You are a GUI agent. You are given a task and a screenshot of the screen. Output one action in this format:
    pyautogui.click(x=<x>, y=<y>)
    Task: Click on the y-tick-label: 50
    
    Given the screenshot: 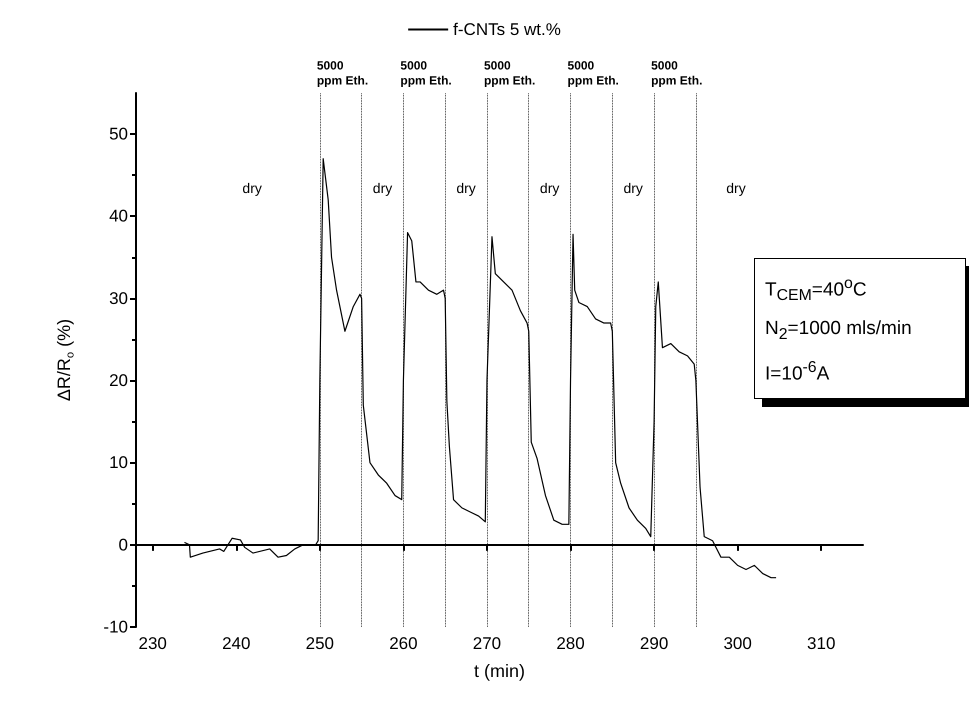 What is the action you would take?
    pyautogui.click(x=118, y=134)
    